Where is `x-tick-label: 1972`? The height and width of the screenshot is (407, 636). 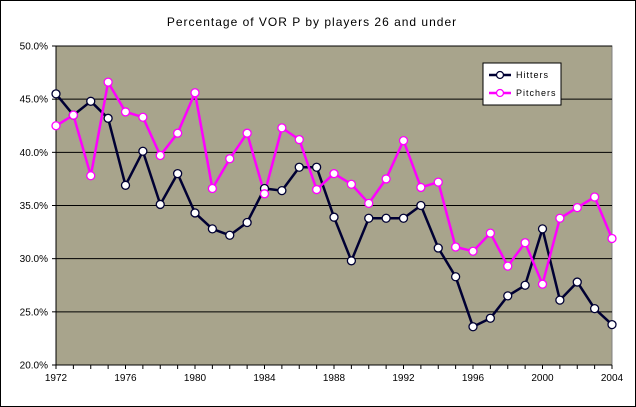 x-tick-label: 1972 is located at coordinates (56, 378).